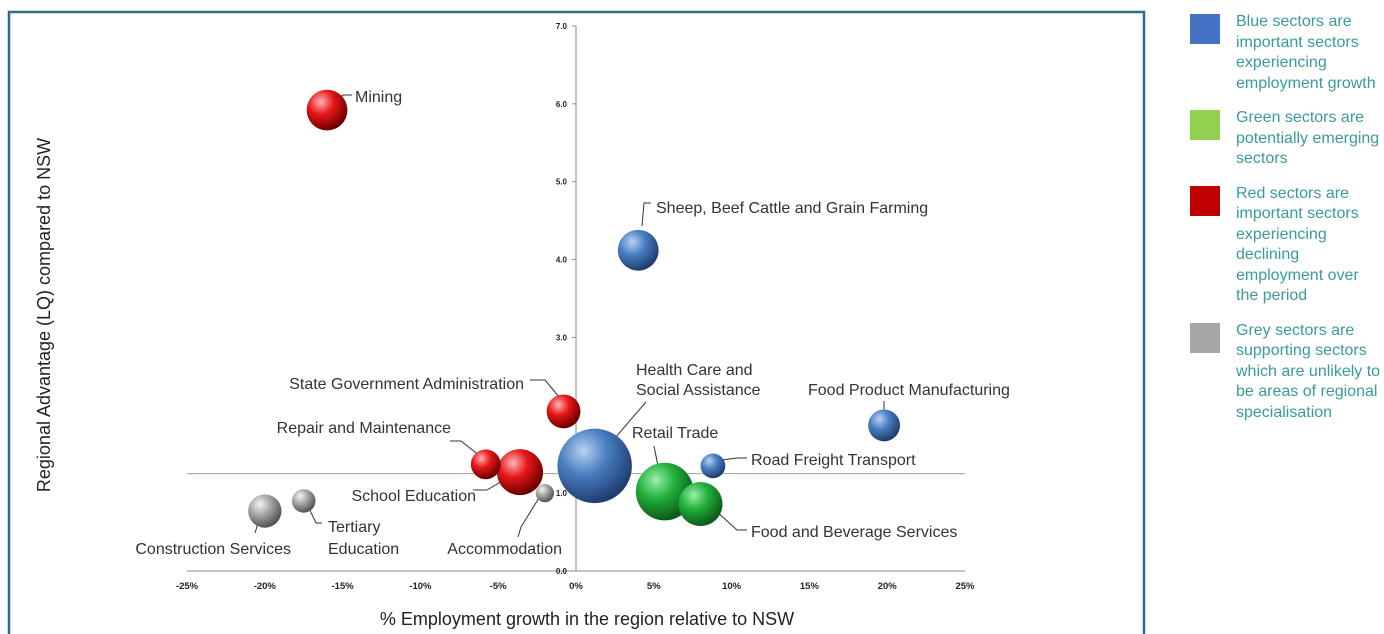  Describe the element at coordinates (792, 208) in the screenshot. I see `point-label: Sheep, Beef Cattle and Grain Farming` at that location.